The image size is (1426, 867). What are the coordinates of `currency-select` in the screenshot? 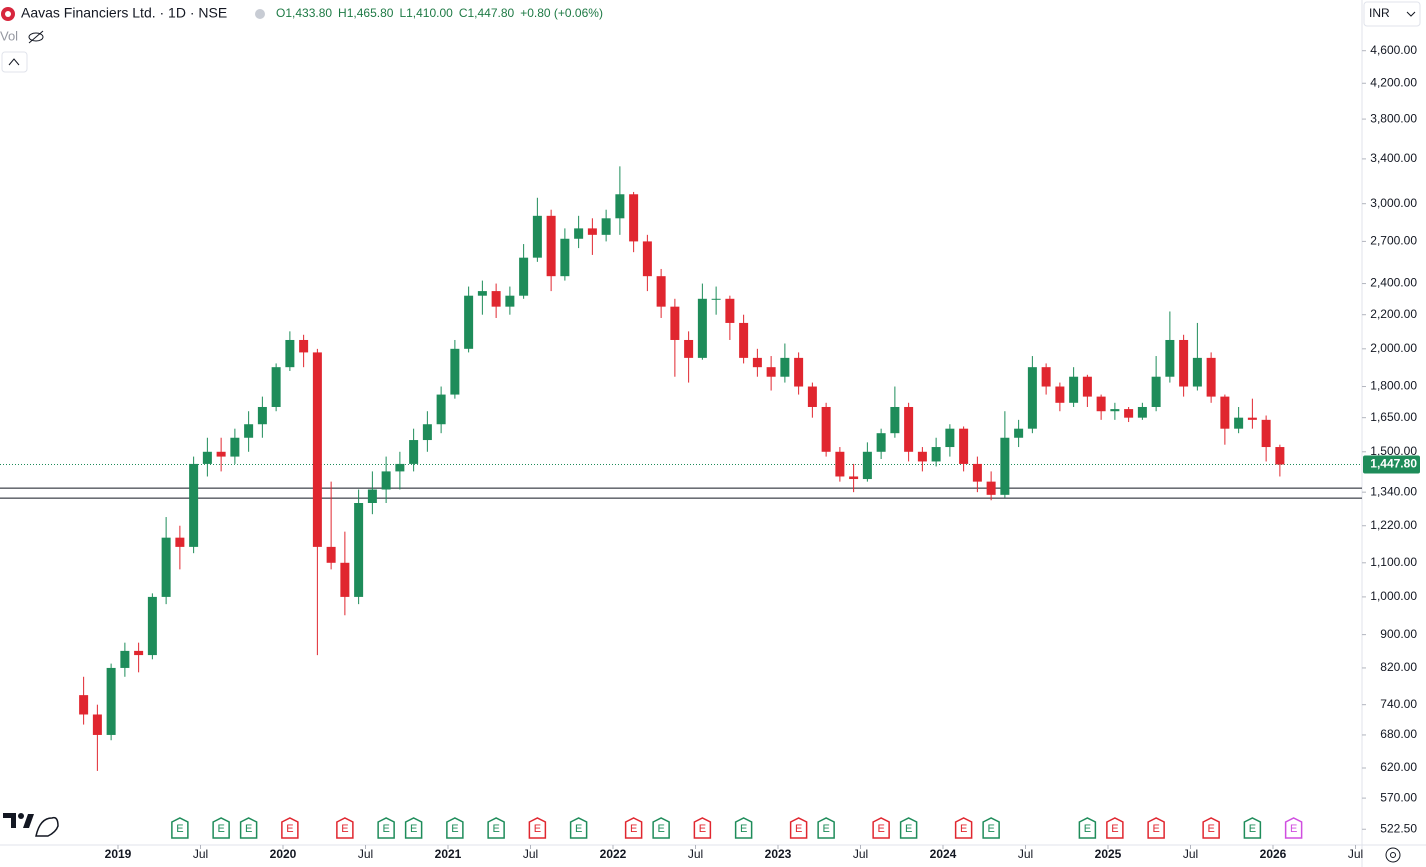 It's located at (1392, 14).